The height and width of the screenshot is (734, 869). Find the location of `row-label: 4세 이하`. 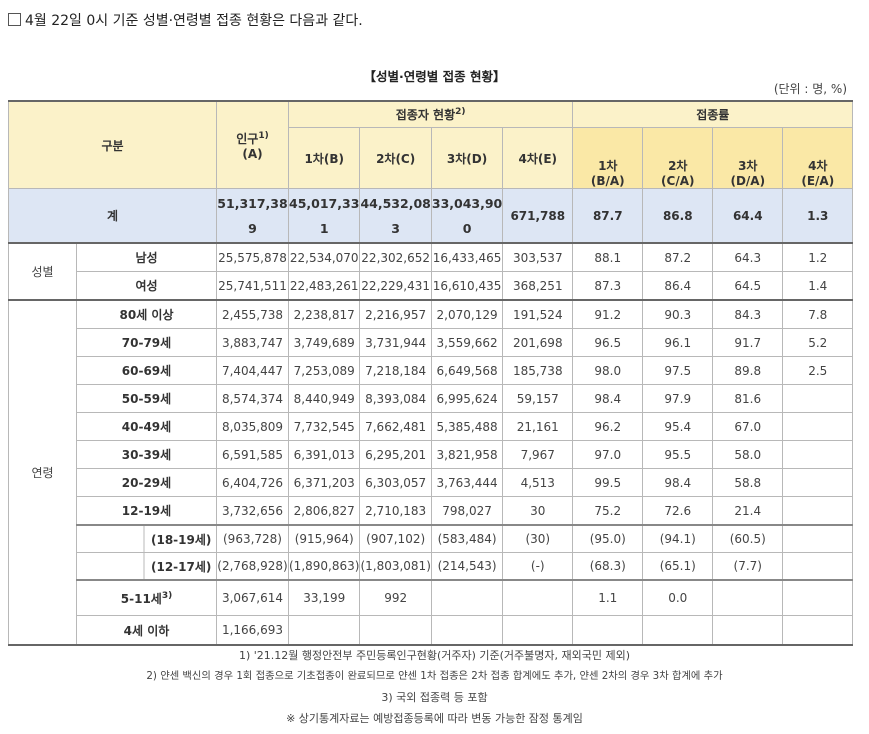

row-label: 4세 이하 is located at coordinates (146, 630).